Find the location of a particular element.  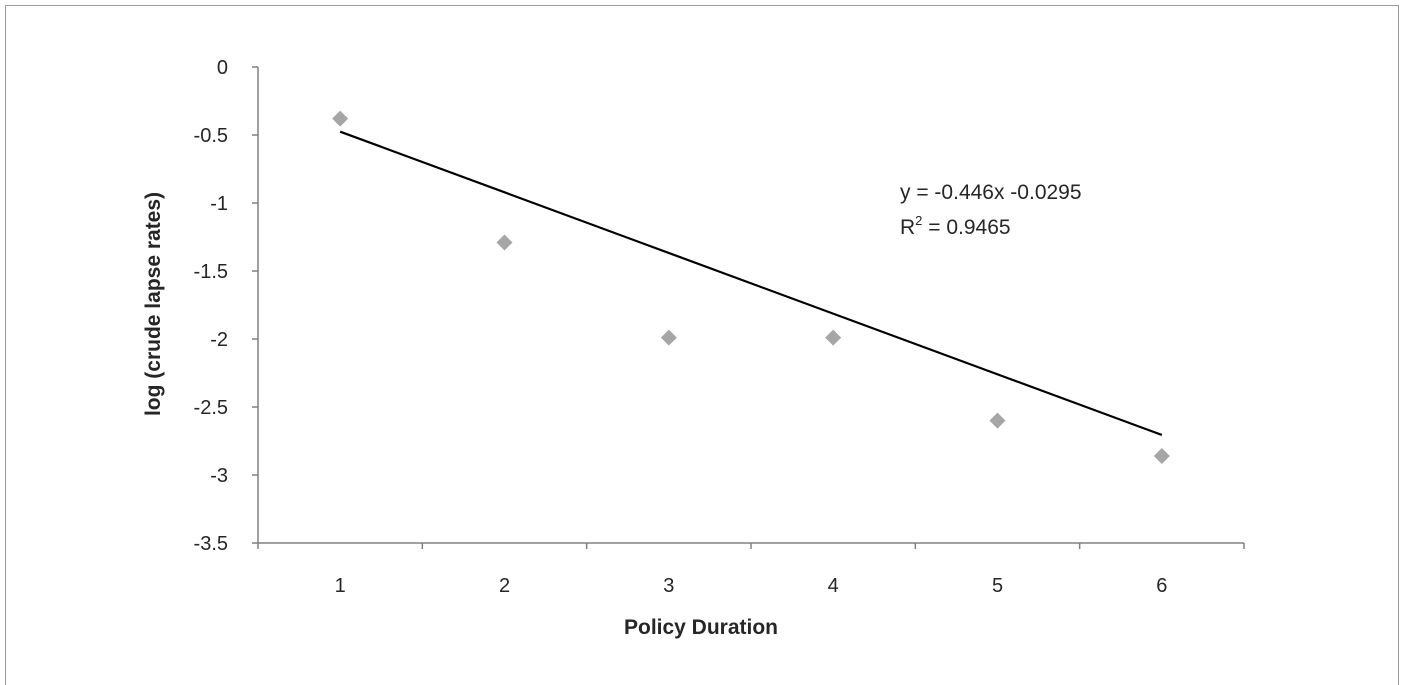

y-tick-label: -2.5 is located at coordinates (211, 408).